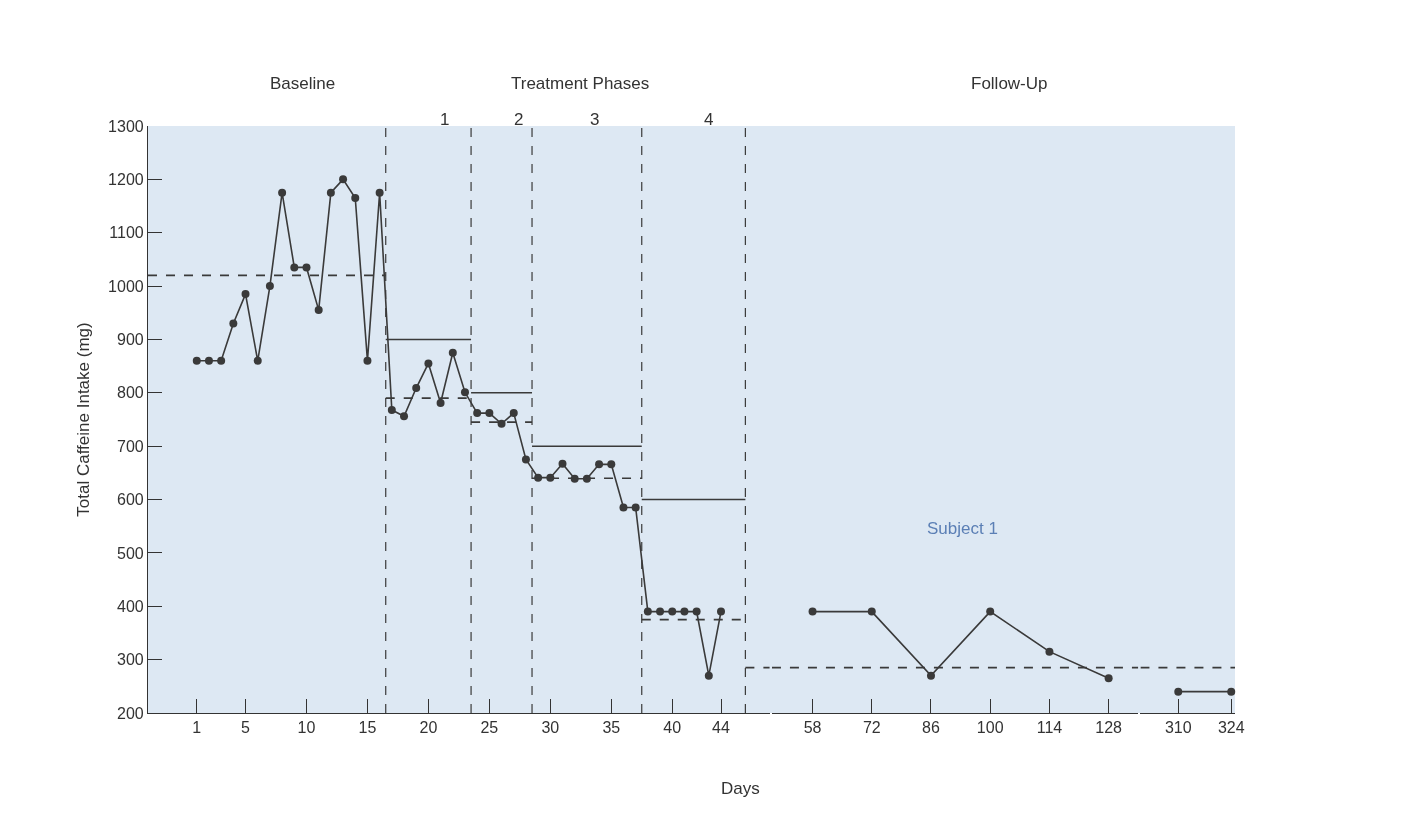 This screenshot has height=825, width=1421. What do you see at coordinates (990, 728) in the screenshot?
I see `x-tick-label: 100` at bounding box center [990, 728].